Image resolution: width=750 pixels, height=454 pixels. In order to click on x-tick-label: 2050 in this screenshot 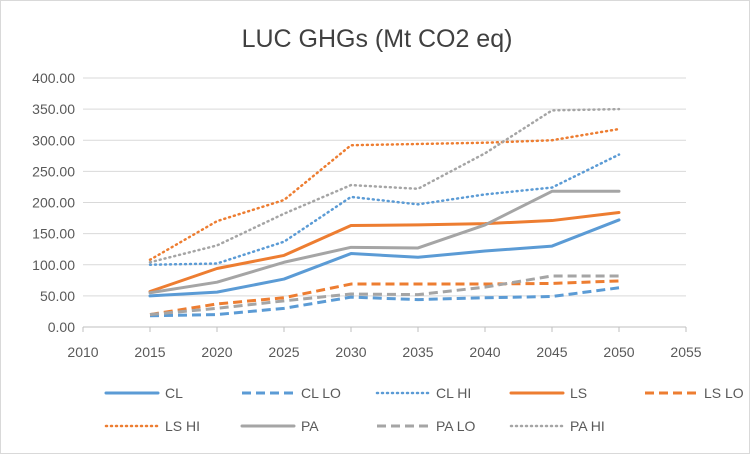, I will do `click(618, 352)`.